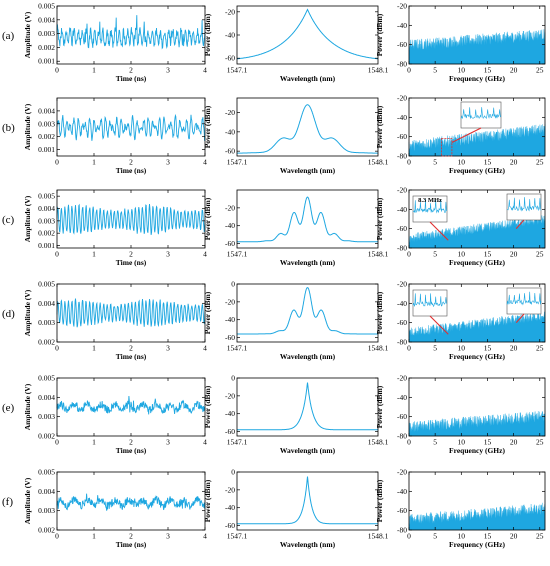 The height and width of the screenshot is (566, 550). Describe the element at coordinates (8, 128) in the screenshot. I see `row-label: (b)` at that location.